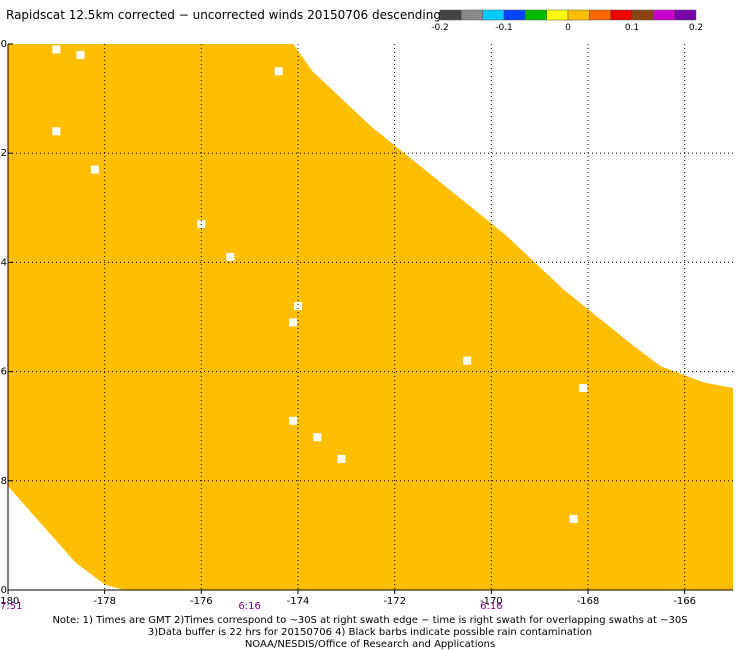 This screenshot has width=740, height=650. I want to click on x-tick-label: -180, so click(9, 601).